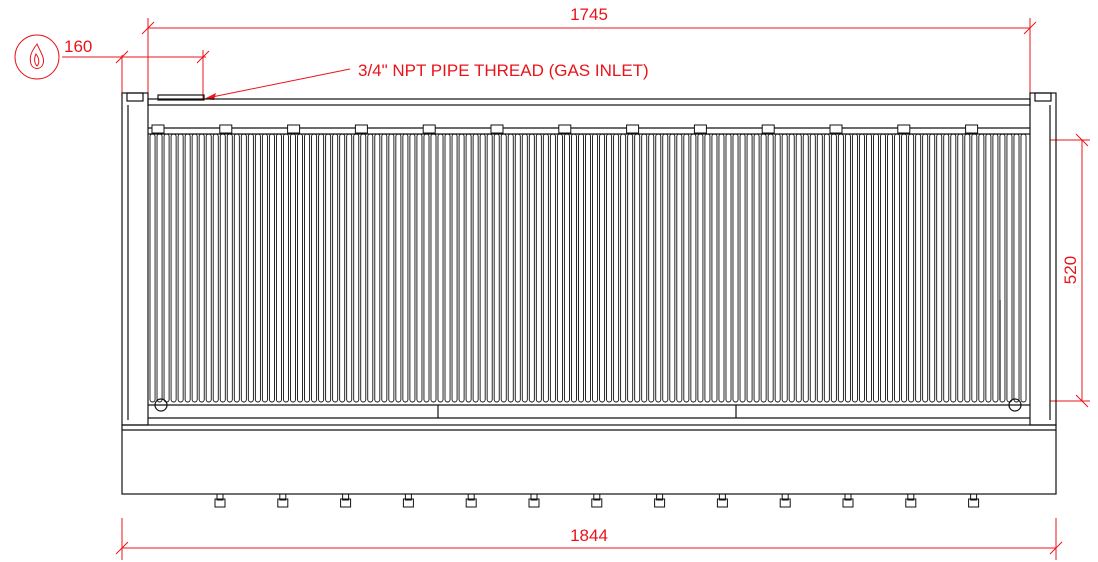 Image resolution: width=1098 pixels, height=562 pixels. I want to click on dimension-depth-label: 520, so click(1070, 270).